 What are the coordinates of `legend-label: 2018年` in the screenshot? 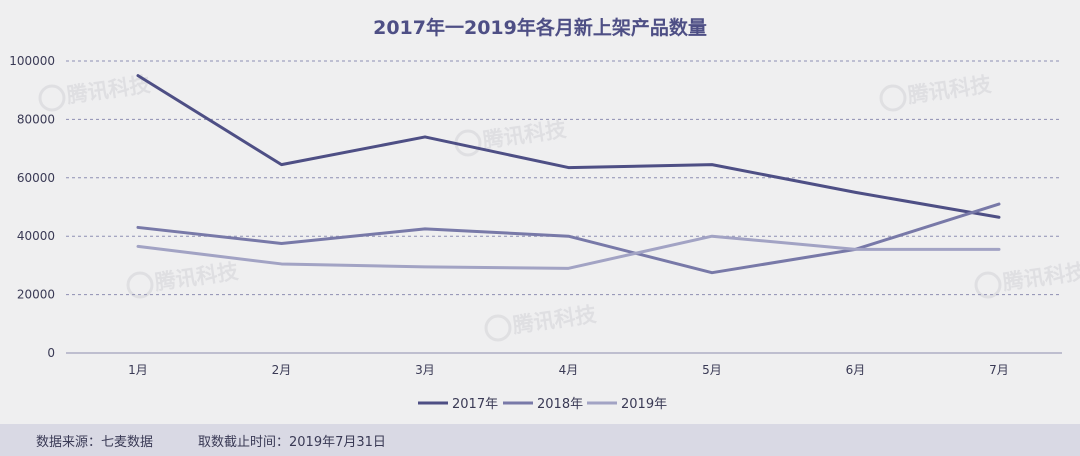 It's located at (560, 404).